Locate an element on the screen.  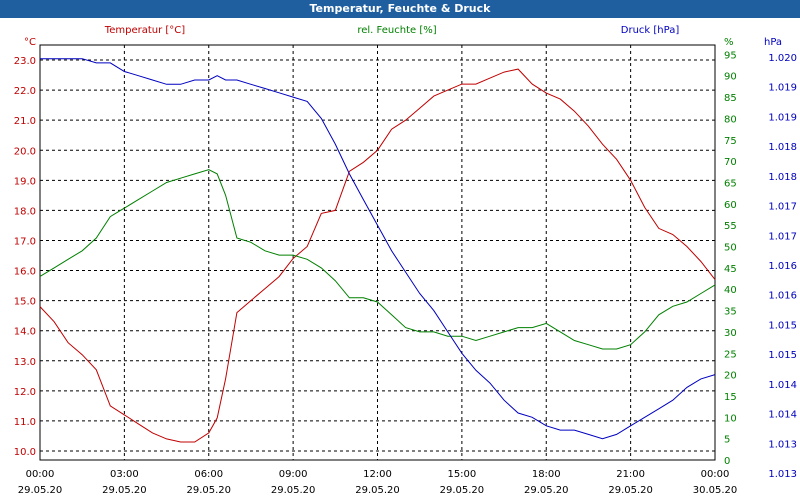
humidity-tick-label: 35 is located at coordinates (730, 312).